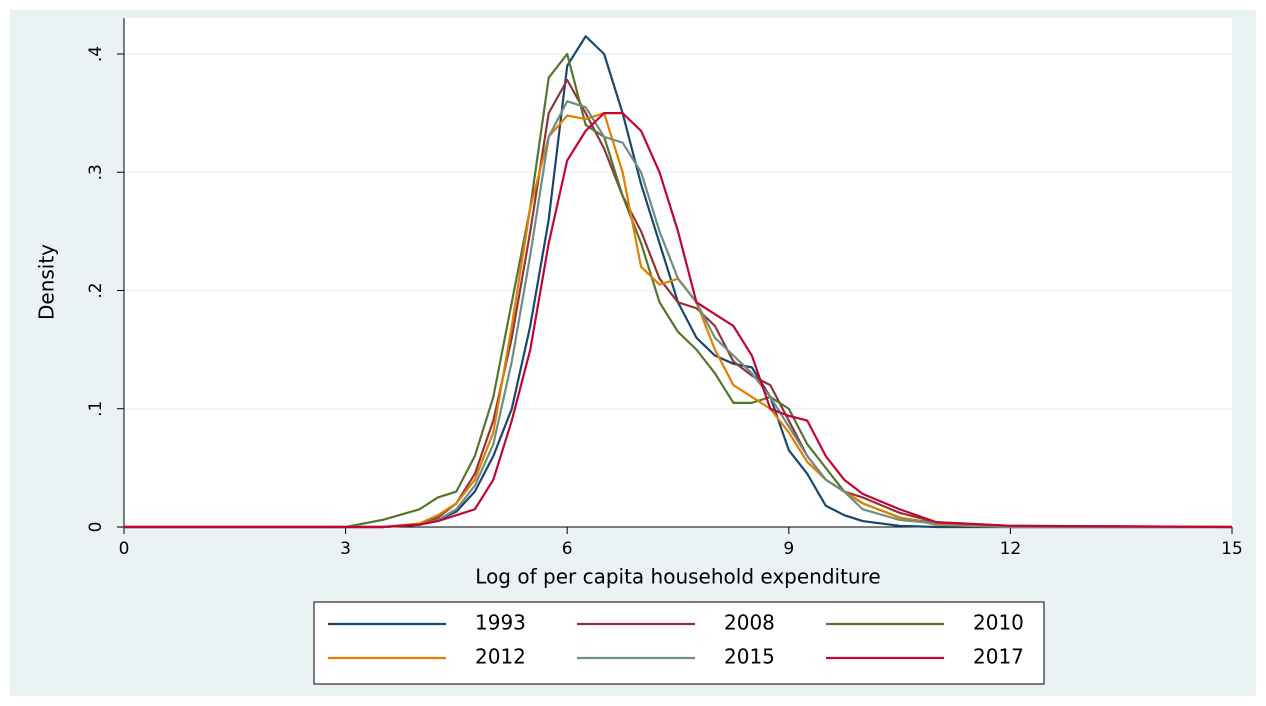  Describe the element at coordinates (96, 172) in the screenshot. I see `y-tick-label: .3` at that location.